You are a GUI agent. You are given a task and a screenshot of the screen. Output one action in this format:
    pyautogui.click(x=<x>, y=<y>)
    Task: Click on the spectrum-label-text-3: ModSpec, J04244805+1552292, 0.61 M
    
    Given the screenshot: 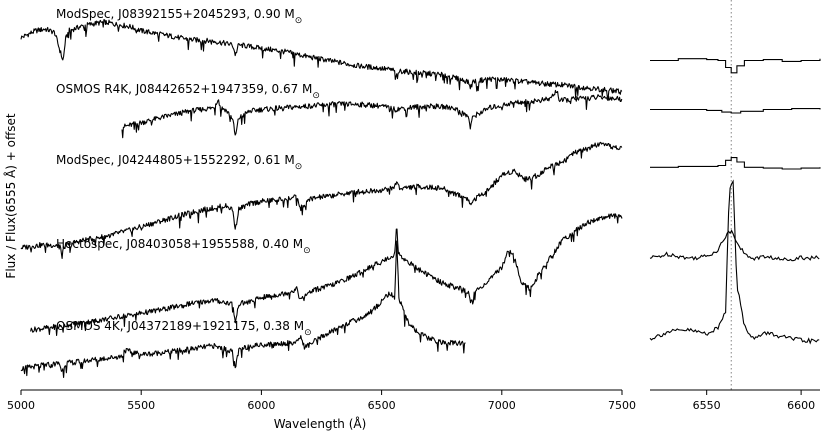 What is the action you would take?
    pyautogui.click(x=175, y=160)
    